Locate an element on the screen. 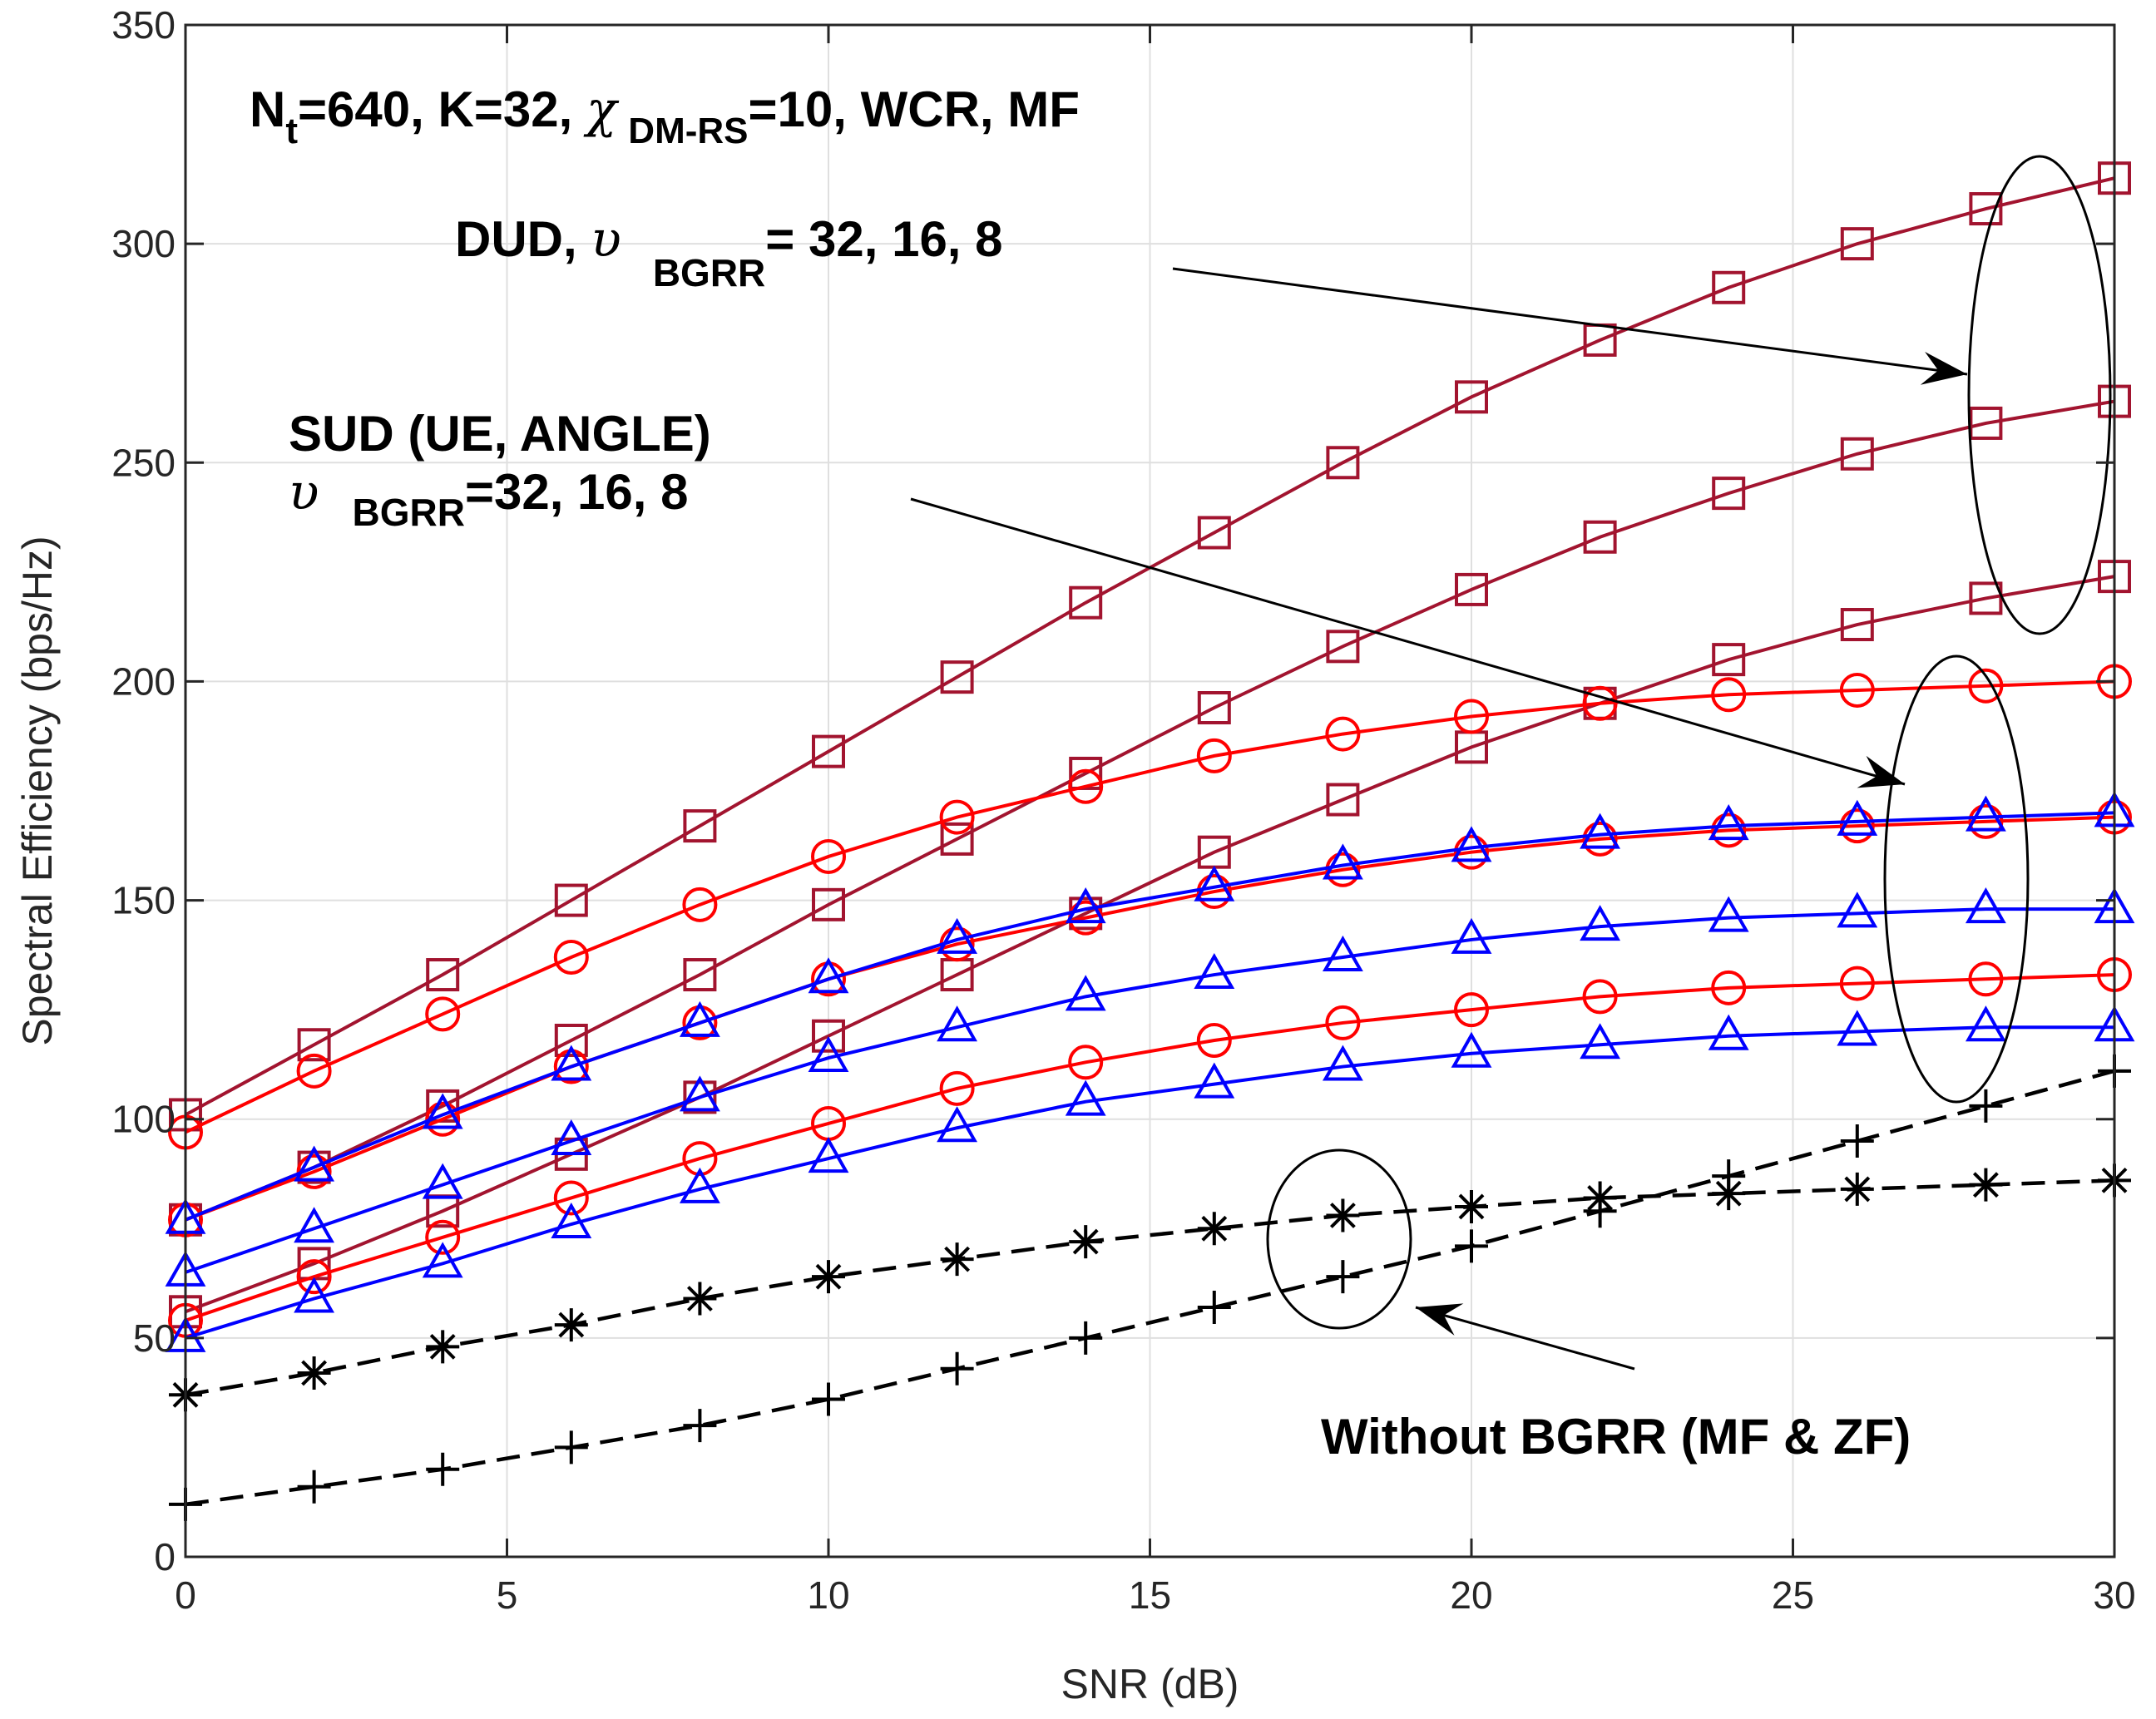  without-bgrr-arrow is located at coordinates (1525, 1337).